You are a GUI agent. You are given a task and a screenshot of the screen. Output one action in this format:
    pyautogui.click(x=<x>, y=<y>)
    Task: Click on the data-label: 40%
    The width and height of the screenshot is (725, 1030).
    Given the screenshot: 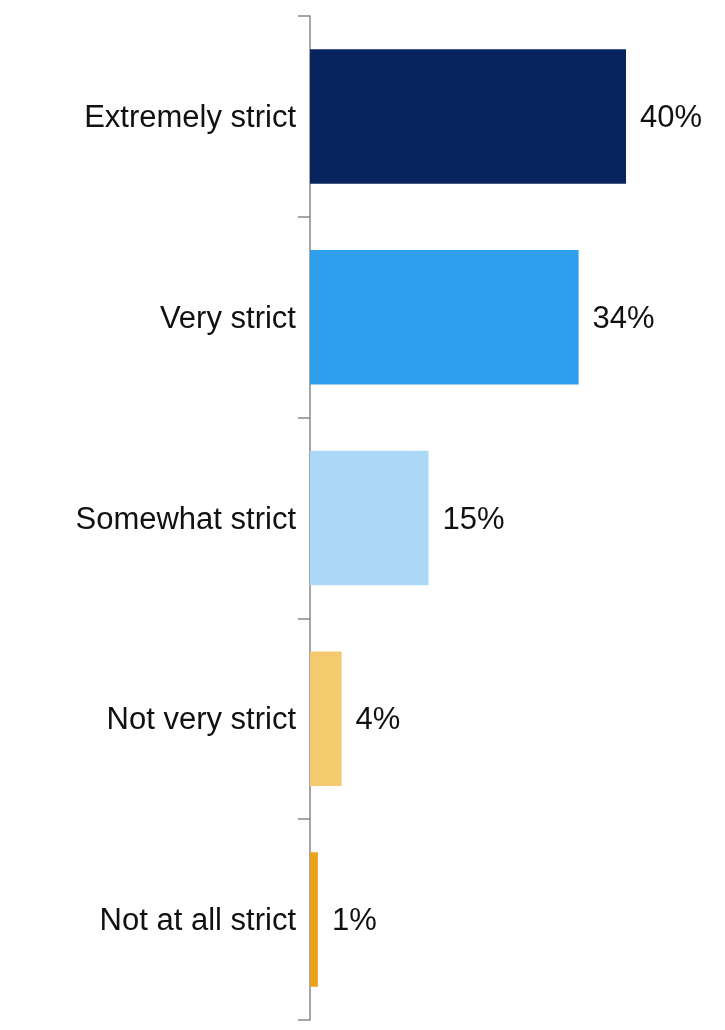 What is the action you would take?
    pyautogui.click(x=671, y=116)
    